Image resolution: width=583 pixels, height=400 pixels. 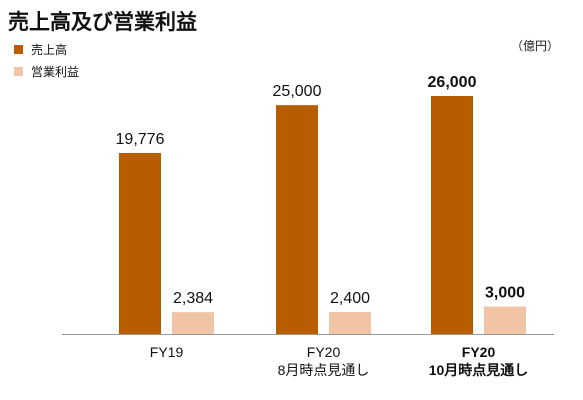 I want to click on legend-label-operating-profit: 営業利益, so click(x=55, y=71).